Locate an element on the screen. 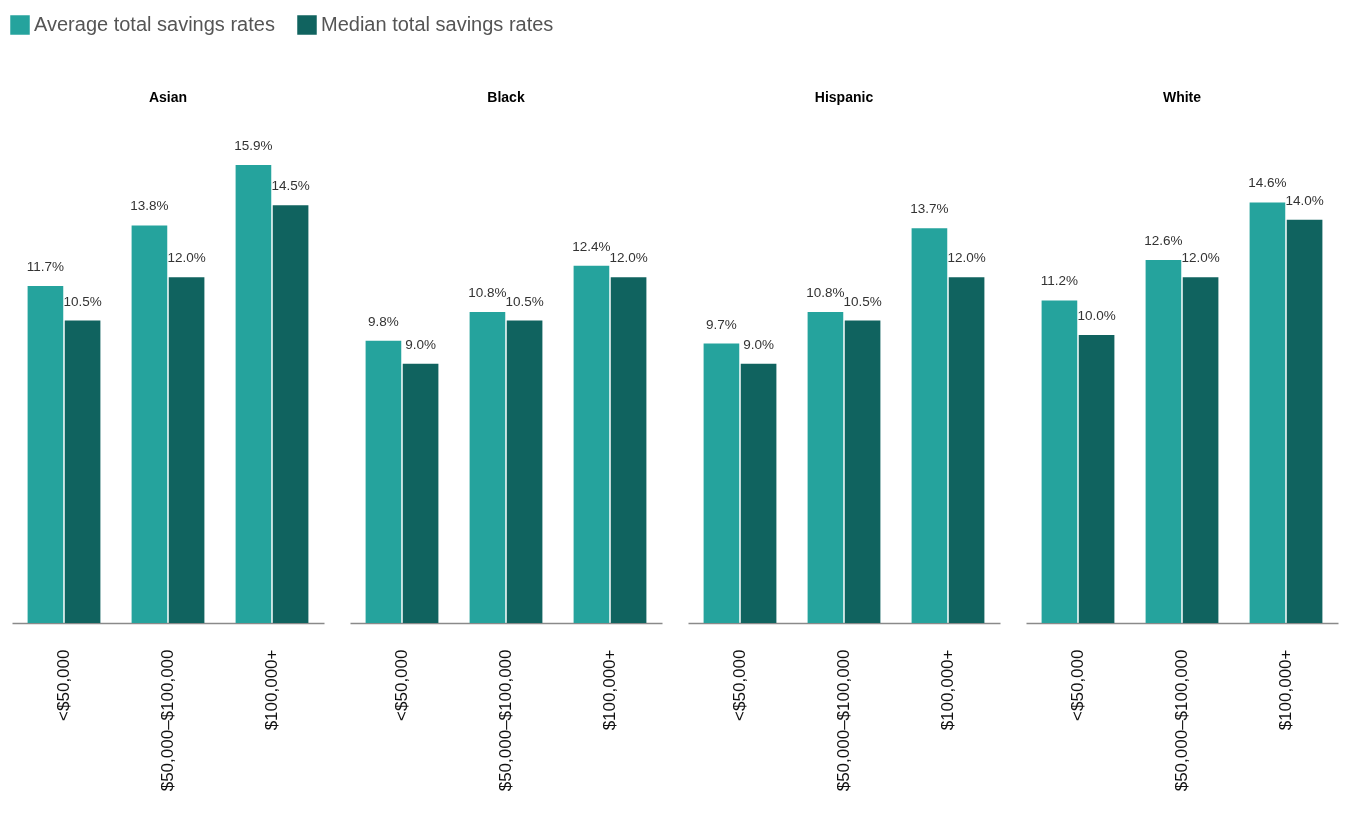  data-label: 14.6% is located at coordinates (1267, 183).